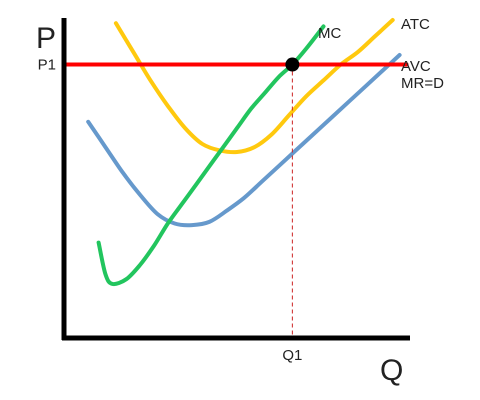  Describe the element at coordinates (415, 24) in the screenshot. I see `series-label-atc: ATC` at that location.